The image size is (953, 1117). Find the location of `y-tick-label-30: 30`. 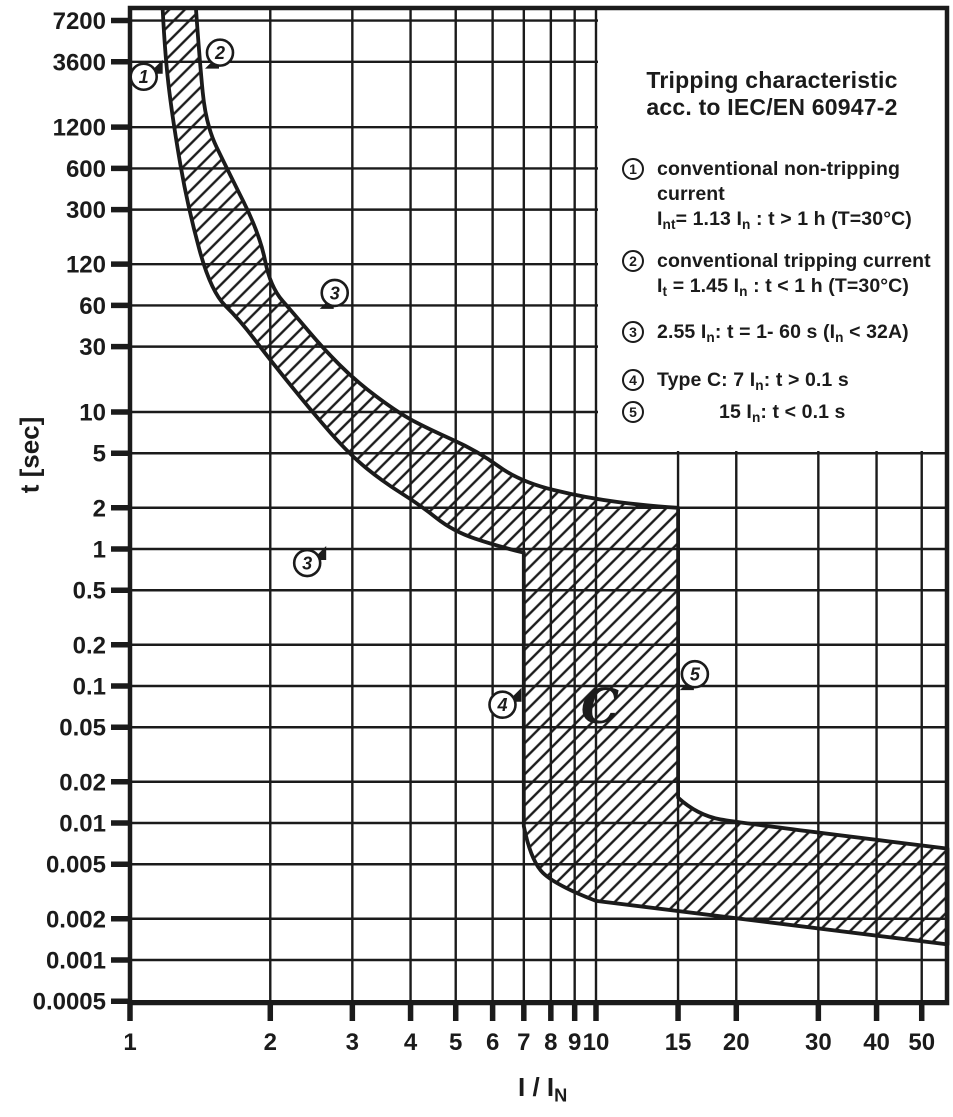

y-tick-label-30: 30 is located at coordinates (92, 347).